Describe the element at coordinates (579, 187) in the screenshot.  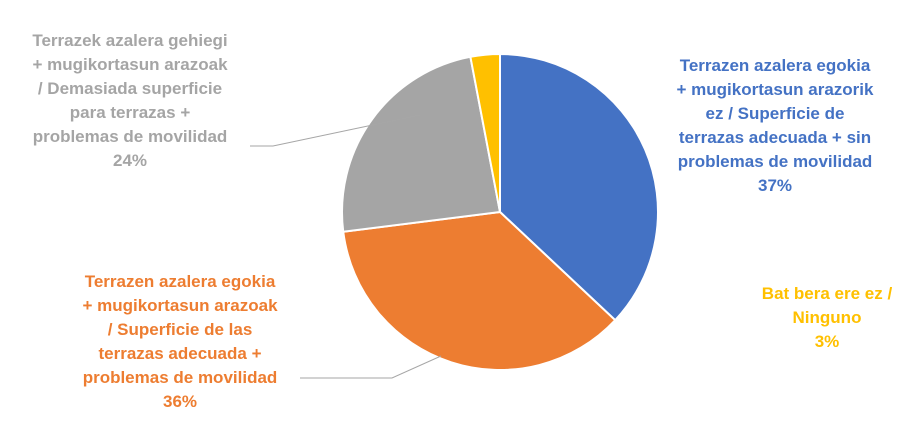
I see `pie-slice-blue` at that location.